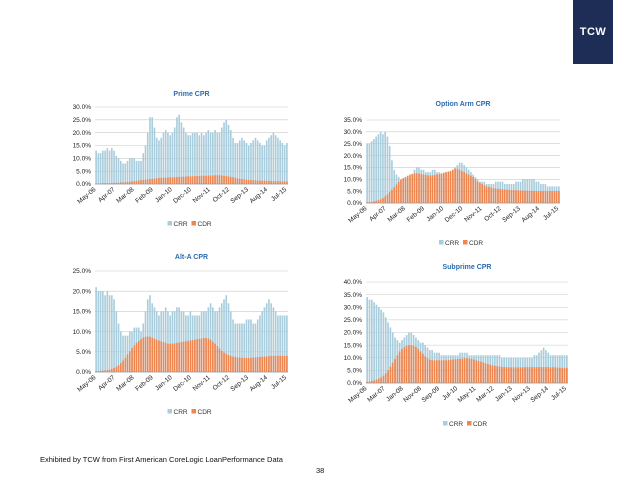 The width and height of the screenshot is (640, 495). What do you see at coordinates (82, 291) in the screenshot?
I see `y-tick-label: 20.0%` at bounding box center [82, 291].